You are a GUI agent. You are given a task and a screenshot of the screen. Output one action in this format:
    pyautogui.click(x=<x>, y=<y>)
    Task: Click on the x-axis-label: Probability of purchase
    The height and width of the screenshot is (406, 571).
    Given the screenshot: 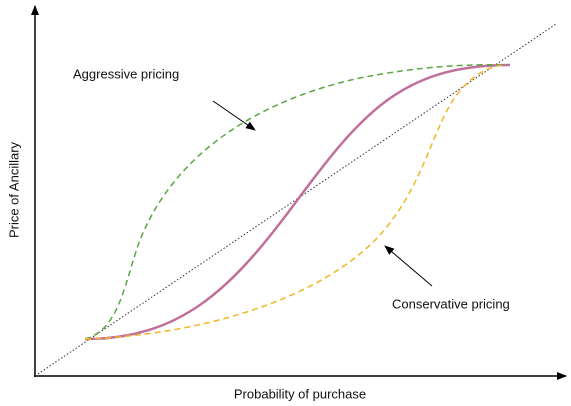 What is the action you would take?
    pyautogui.click(x=300, y=393)
    